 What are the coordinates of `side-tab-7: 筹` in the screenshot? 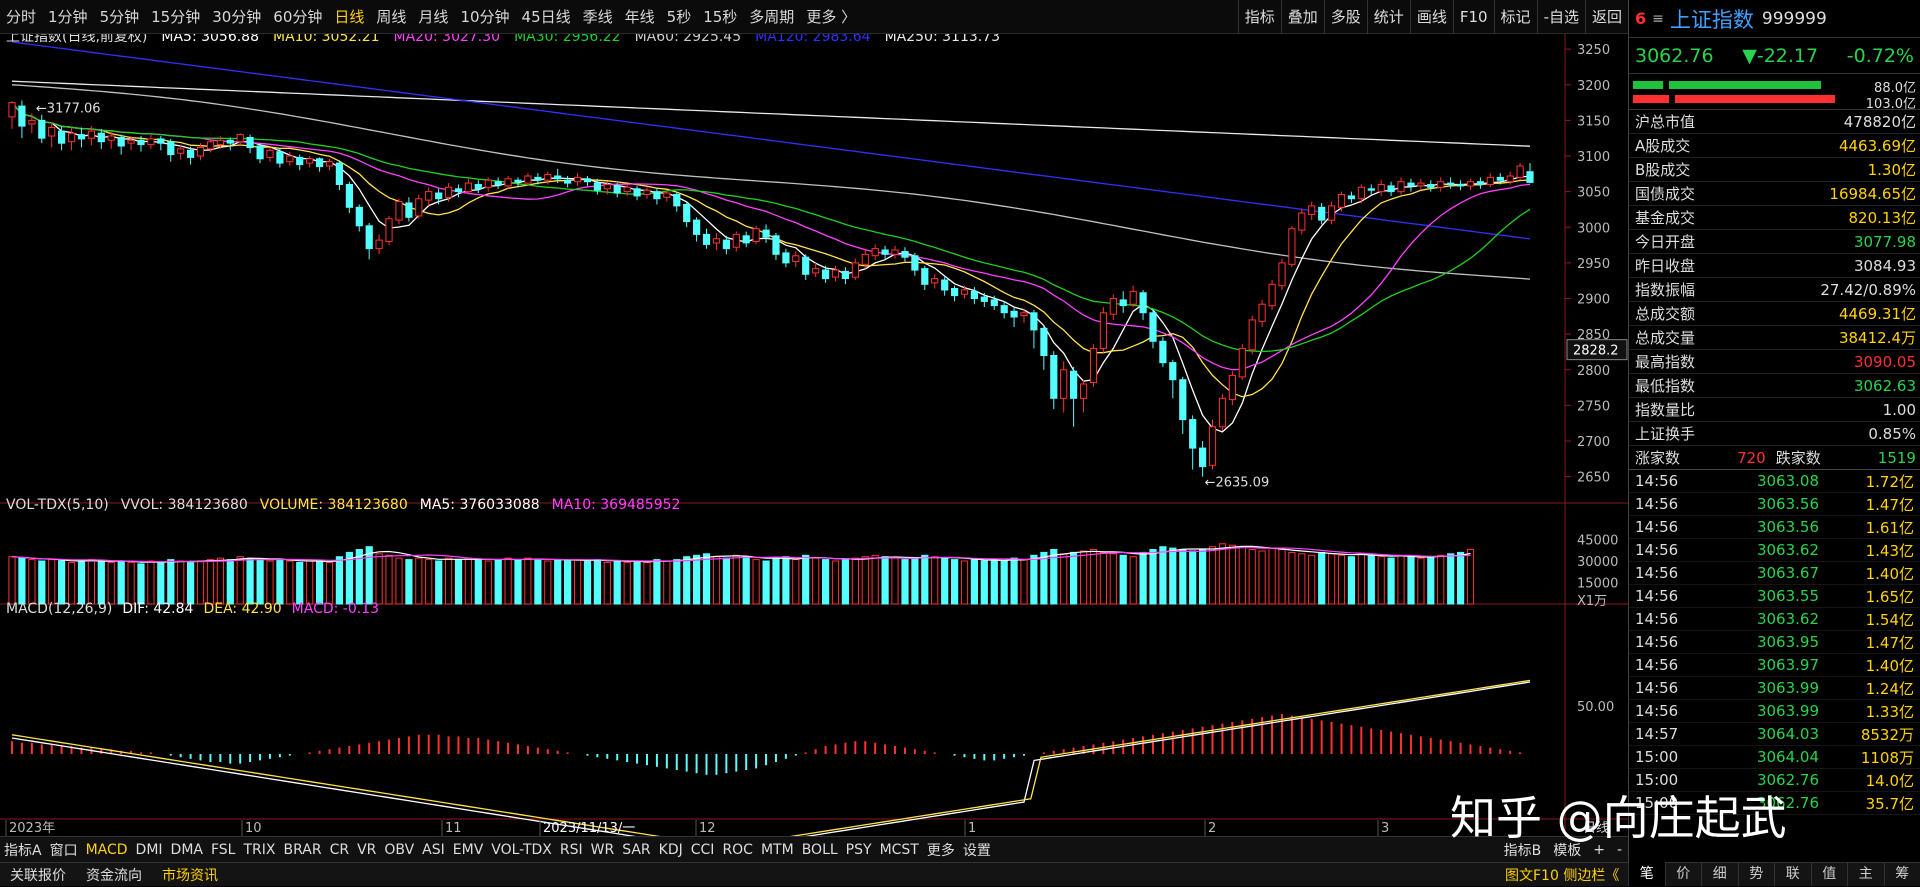 It's located at (1902, 874).